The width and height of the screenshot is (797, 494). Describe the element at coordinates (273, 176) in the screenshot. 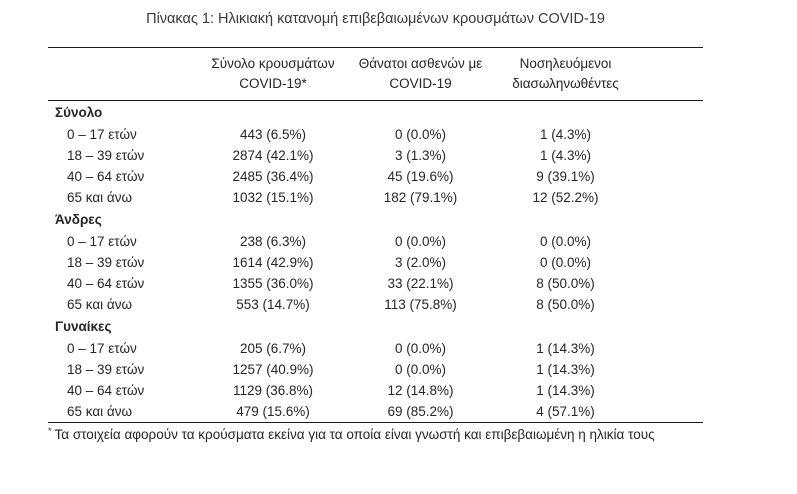

I see `cases-value: 2485 (36.4%)` at that location.